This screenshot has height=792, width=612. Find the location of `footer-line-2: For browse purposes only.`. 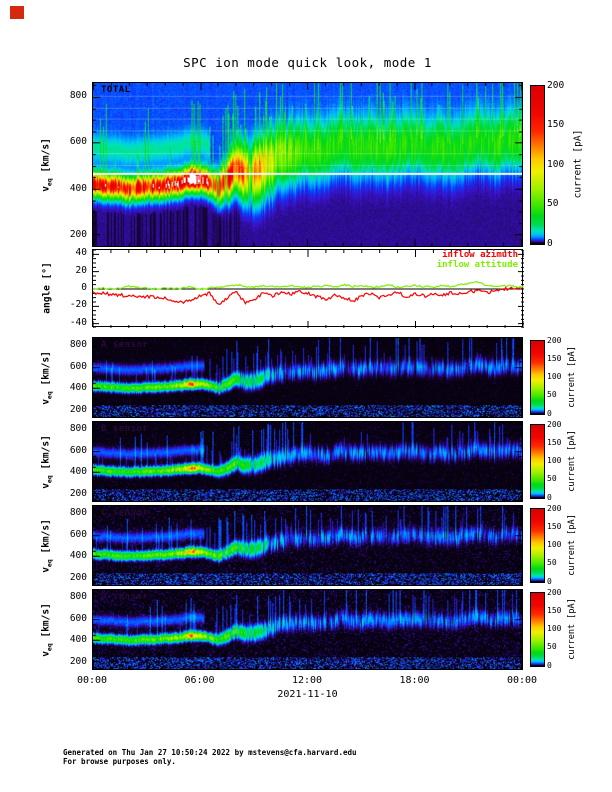

footer-line-2: For browse purposes only. is located at coordinates (119, 761).